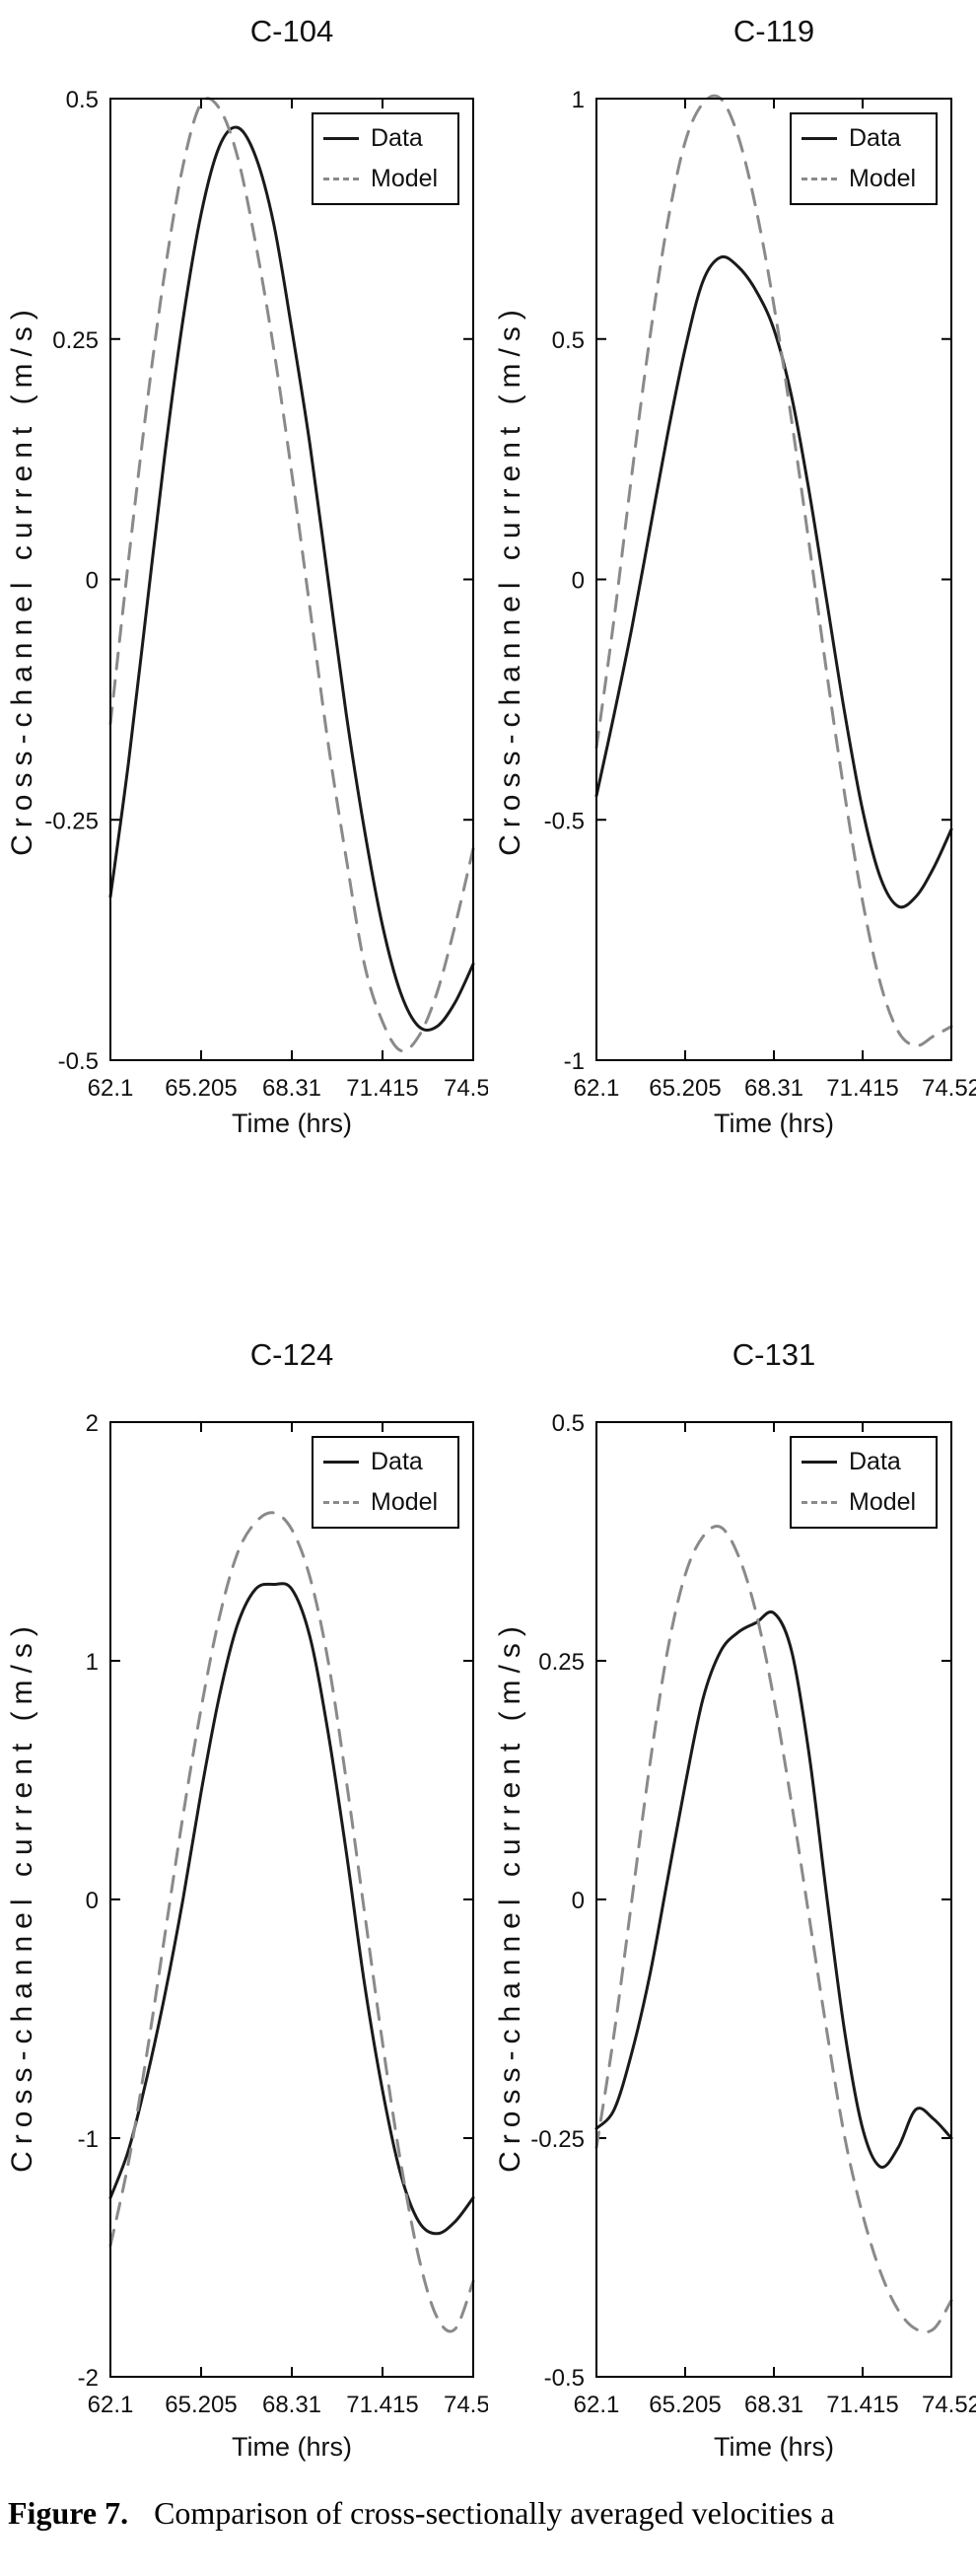 The image size is (976, 2576). Describe the element at coordinates (291, 1354) in the screenshot. I see `subplot-title-c-124: C-124` at that location.